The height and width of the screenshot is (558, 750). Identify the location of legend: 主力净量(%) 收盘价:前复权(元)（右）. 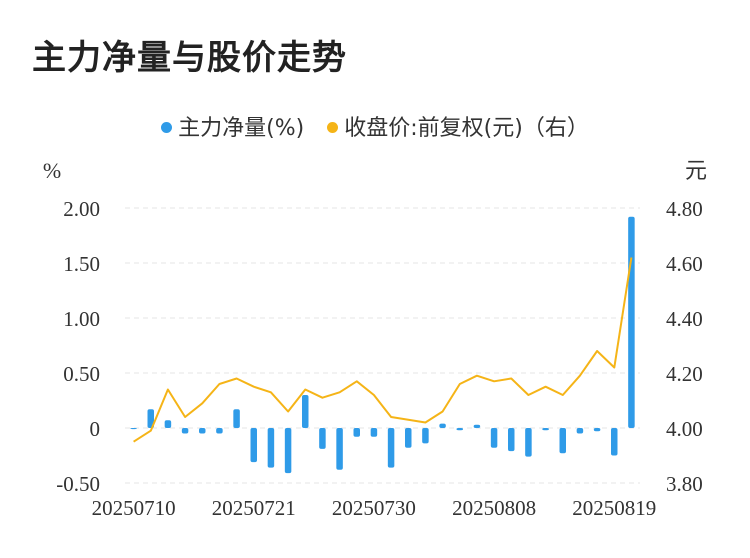
(375, 126).